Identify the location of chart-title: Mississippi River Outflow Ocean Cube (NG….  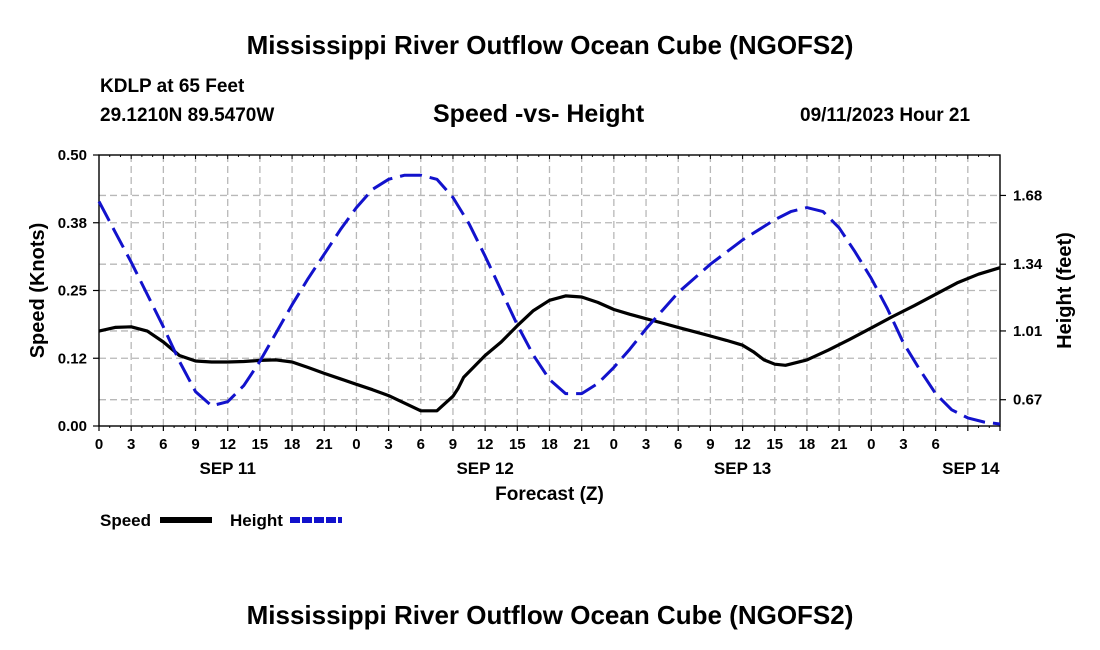
(550, 45).